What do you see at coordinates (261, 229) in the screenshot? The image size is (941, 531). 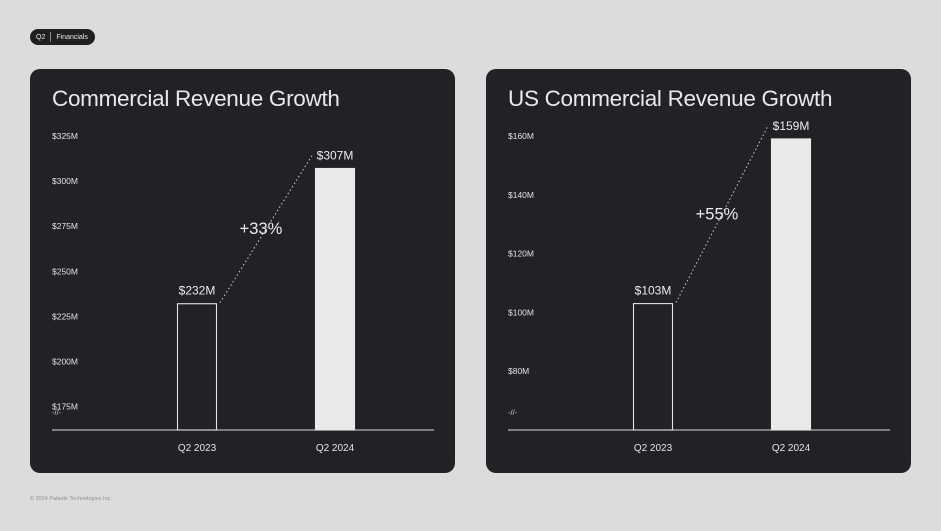 I see `growth-label: +33%` at bounding box center [261, 229].